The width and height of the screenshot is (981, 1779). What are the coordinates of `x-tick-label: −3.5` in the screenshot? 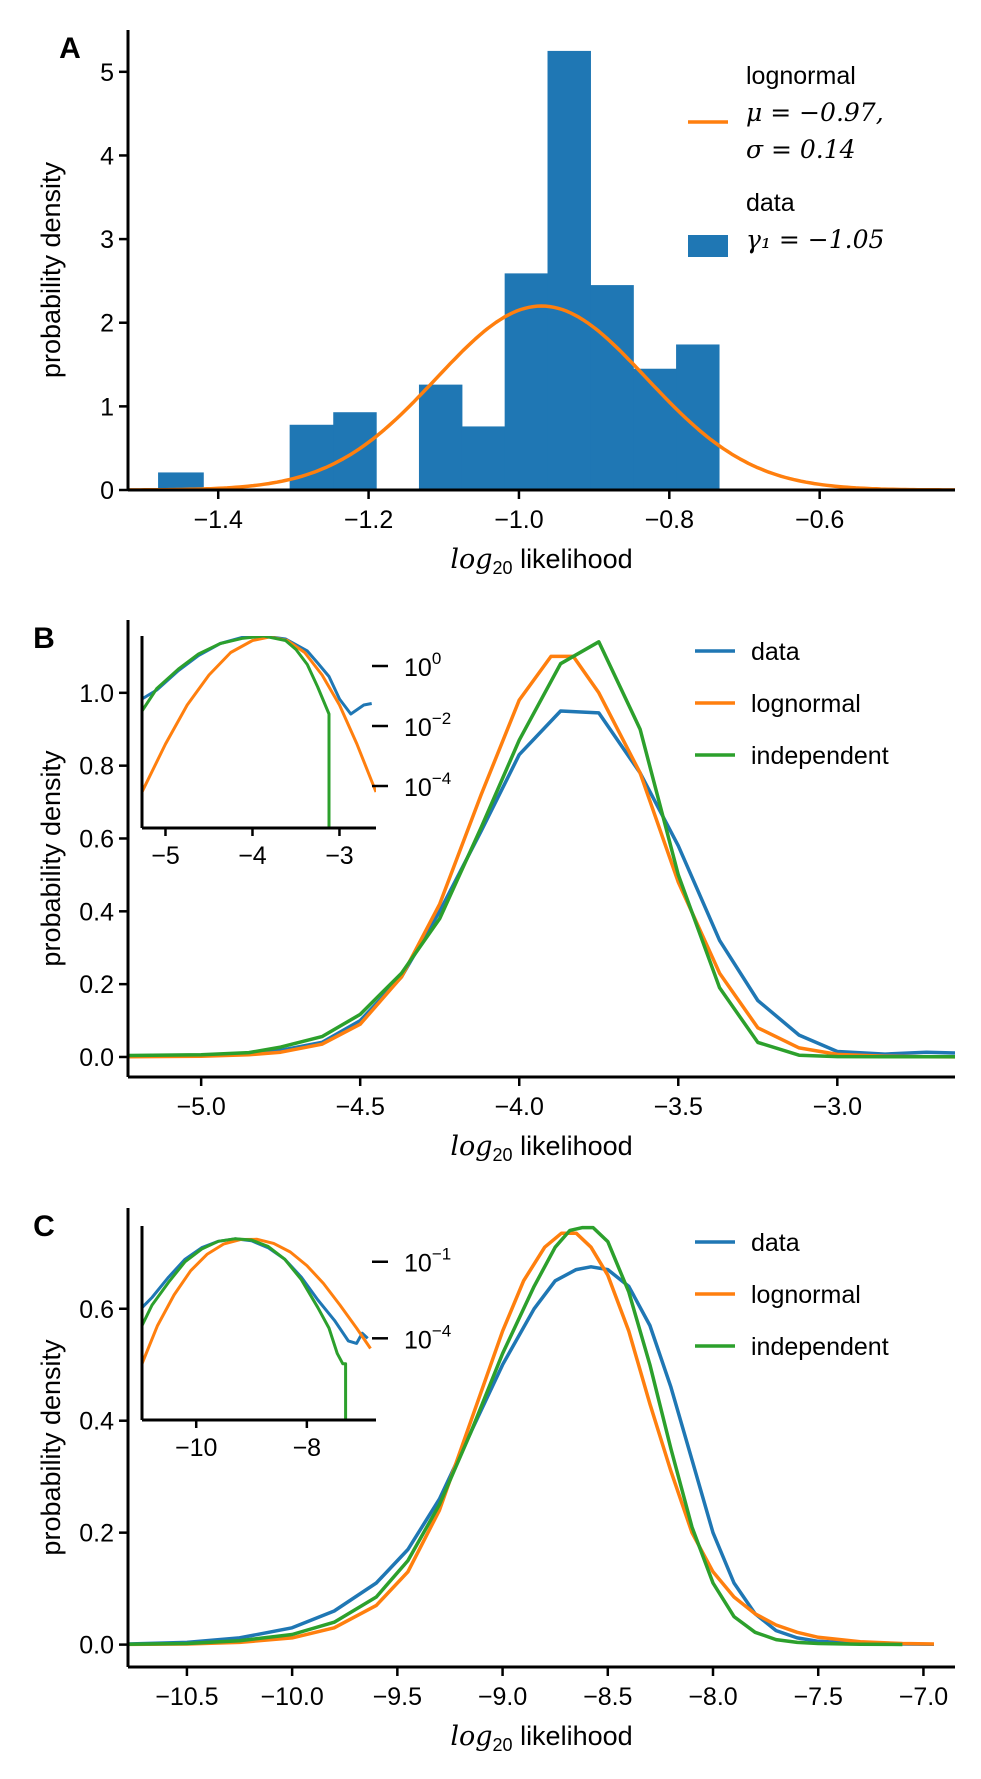 It's located at (678, 1107).